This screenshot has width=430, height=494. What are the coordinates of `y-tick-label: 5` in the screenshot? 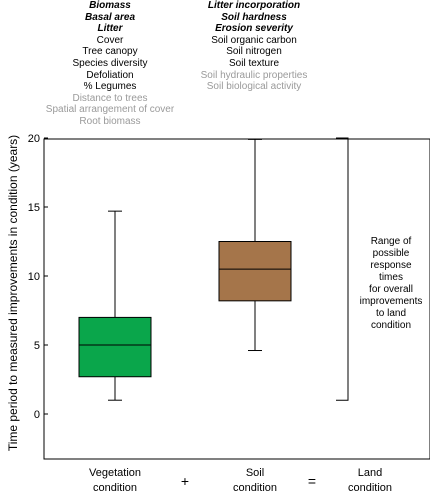 It's located at (37, 346).